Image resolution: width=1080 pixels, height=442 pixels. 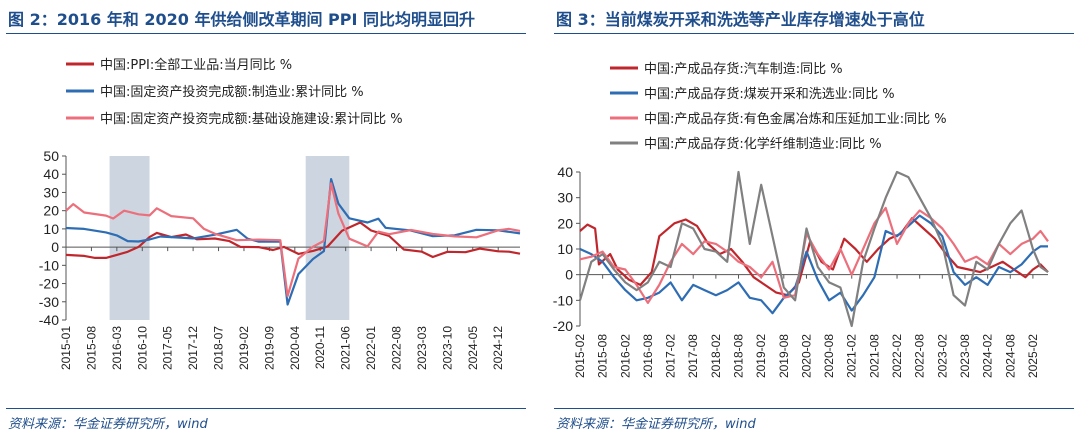 What do you see at coordinates (295, 348) in the screenshot?
I see `x-tick-label: 2020-04` at bounding box center [295, 348].